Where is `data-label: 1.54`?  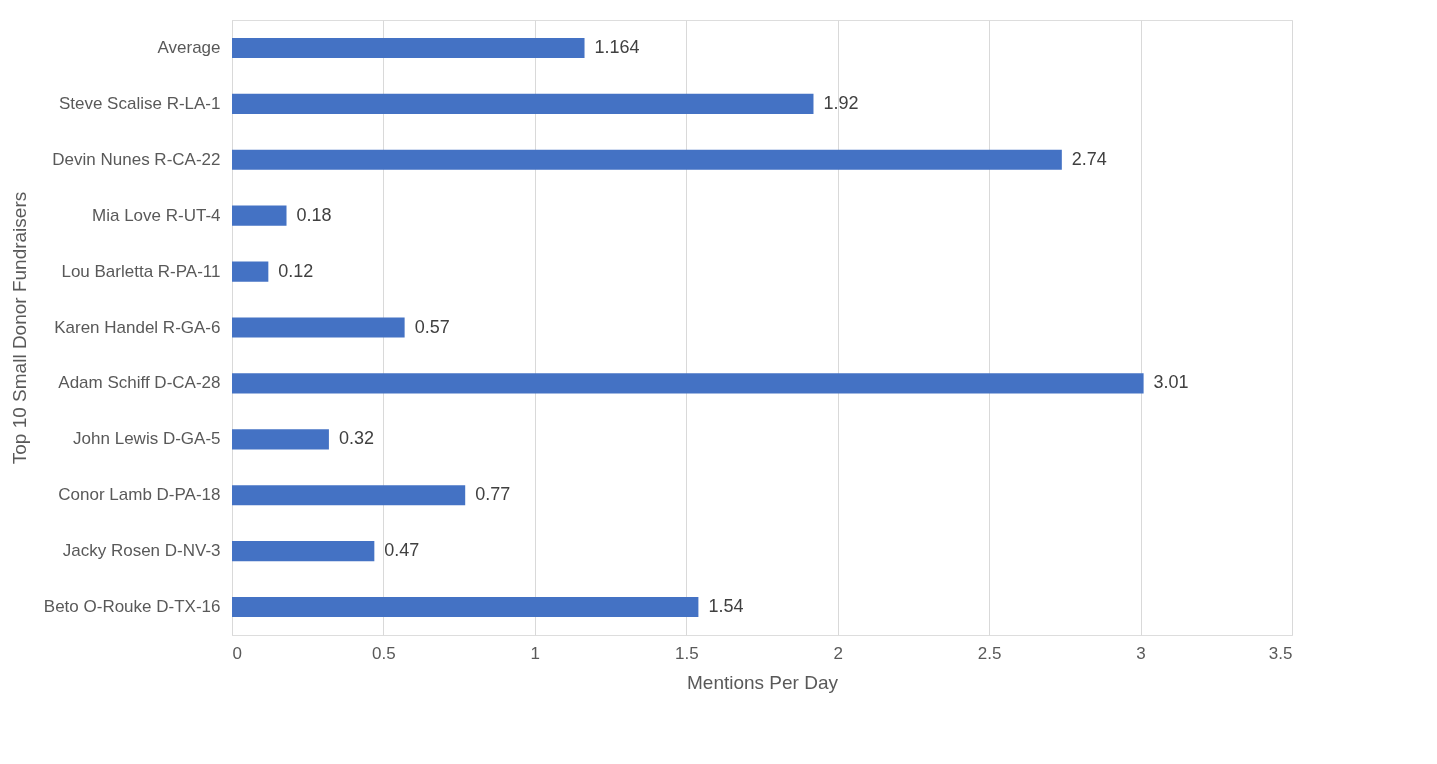
data-label: 1.54 is located at coordinates (726, 606).